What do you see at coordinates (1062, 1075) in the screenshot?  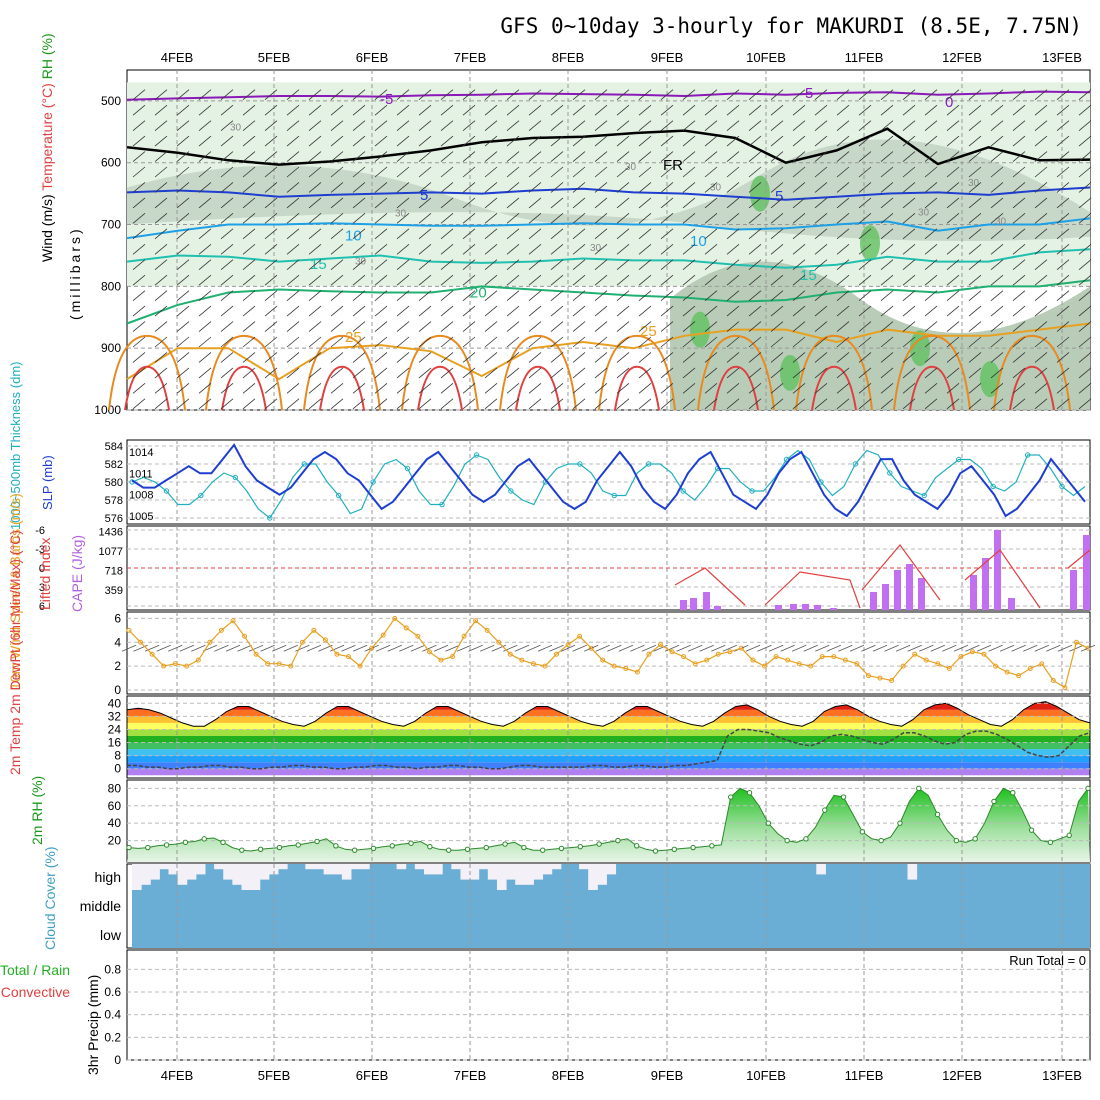 I see `date-label-bottom: 13FEB` at bounding box center [1062, 1075].